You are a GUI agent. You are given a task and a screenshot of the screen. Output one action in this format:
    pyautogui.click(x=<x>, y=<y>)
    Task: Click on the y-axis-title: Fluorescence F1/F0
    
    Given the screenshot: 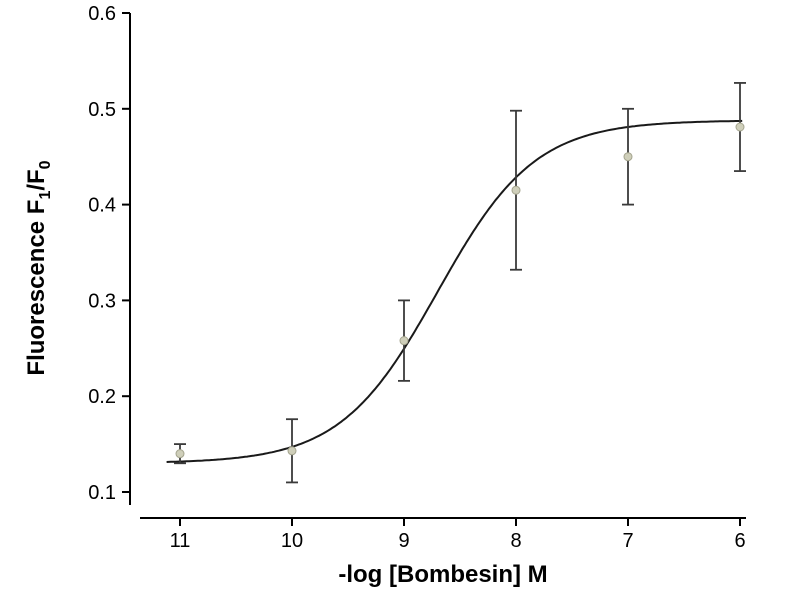 What is the action you would take?
    pyautogui.click(x=38, y=267)
    